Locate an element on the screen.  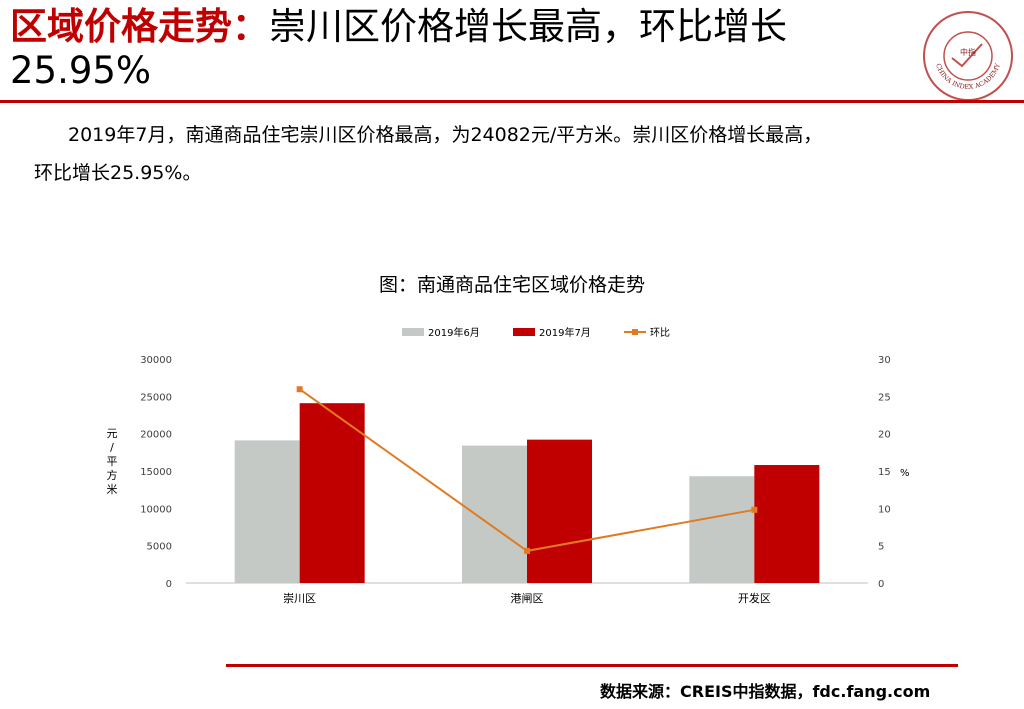
x-tick-label: 港闸区 is located at coordinates (527, 598).